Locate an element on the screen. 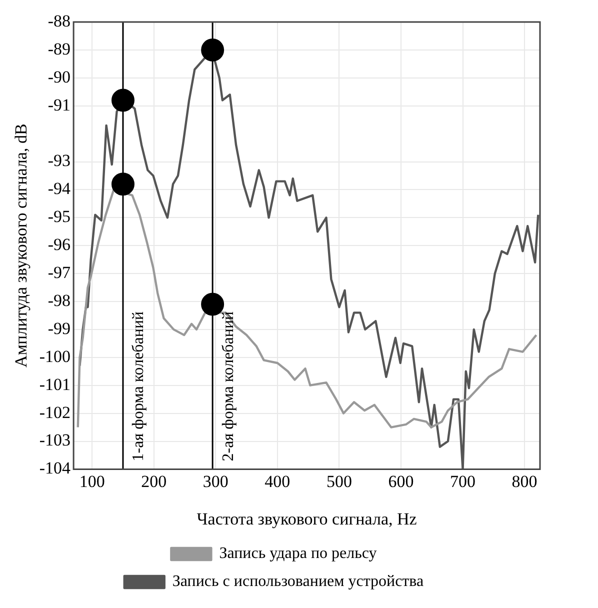  legend-label: Запись с использованием устройства is located at coordinates (298, 581).